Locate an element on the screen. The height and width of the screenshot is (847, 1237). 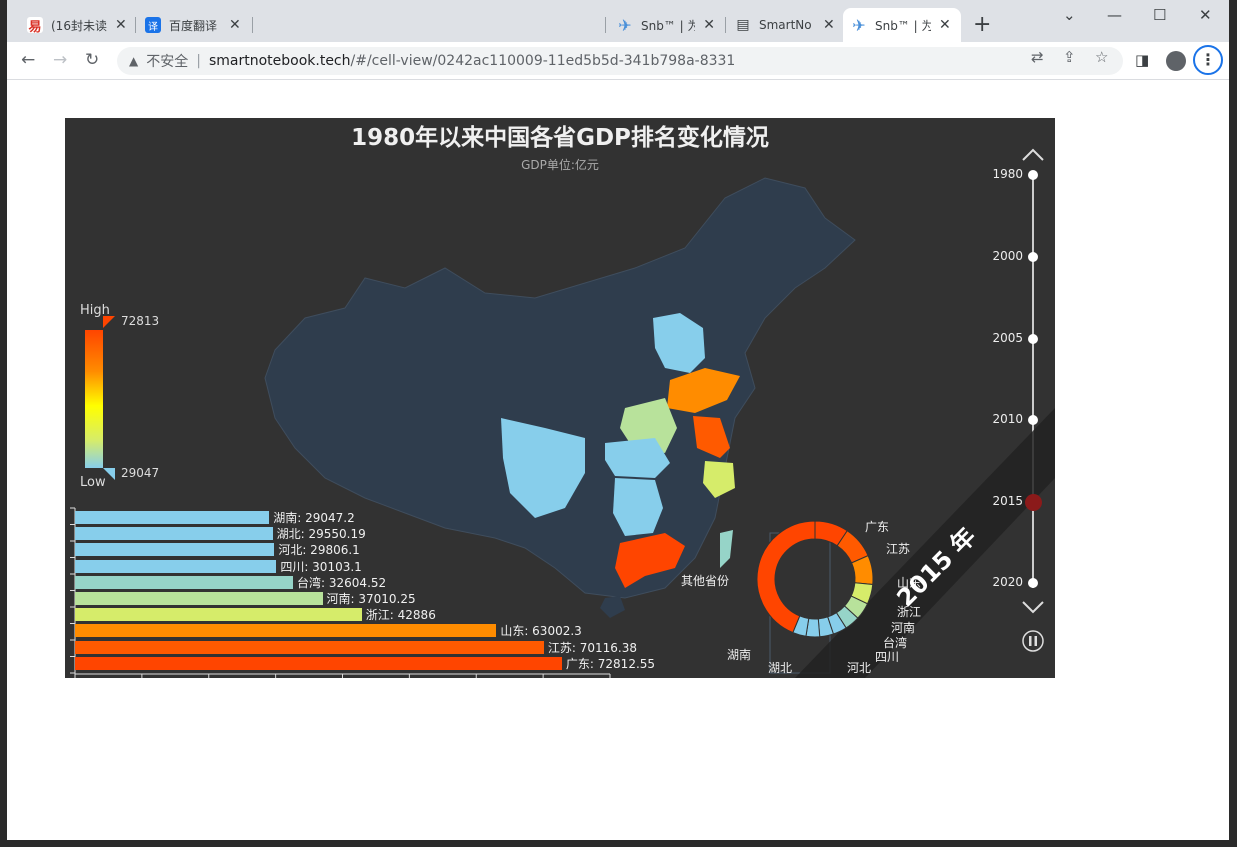
tab-title: (16封未读 is located at coordinates (79, 25).